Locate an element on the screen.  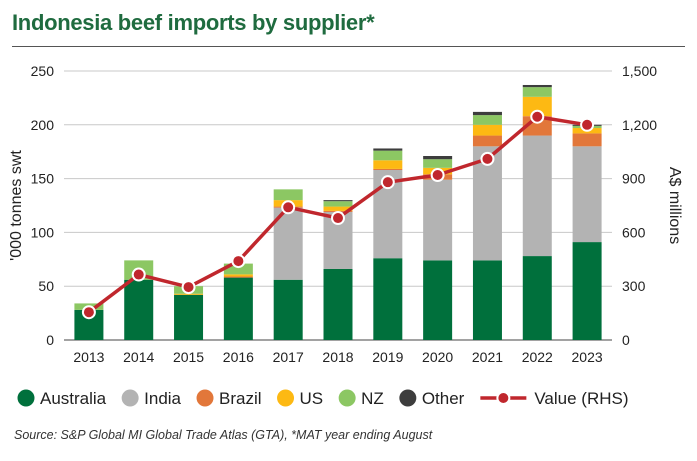
legend-swatch-other is located at coordinates (408, 398).